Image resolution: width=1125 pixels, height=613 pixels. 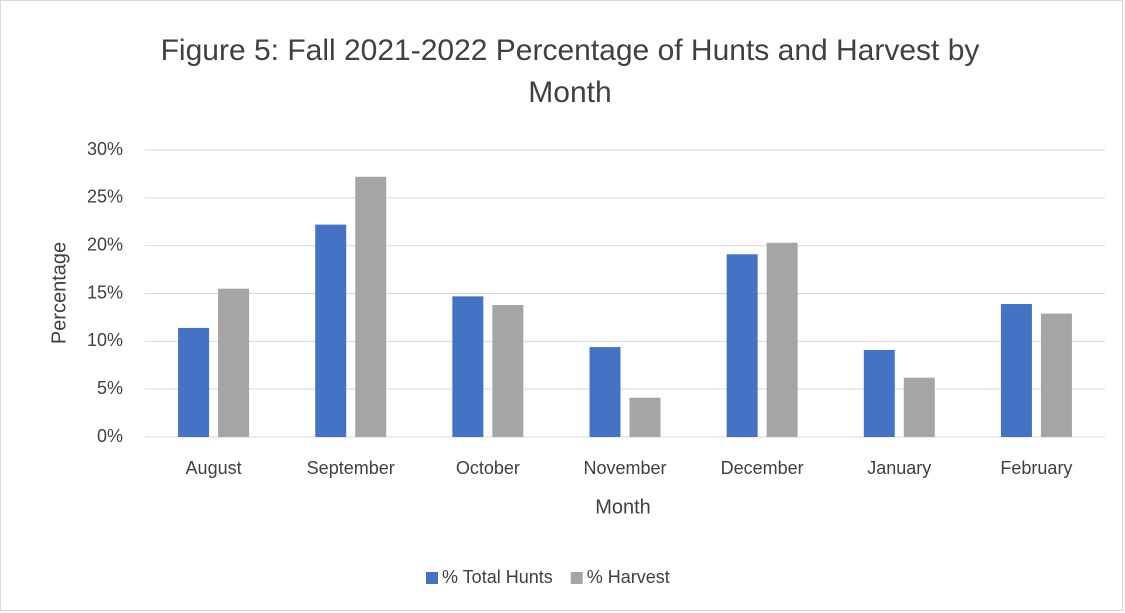 I want to click on legend-label: % Harvest, so click(x=628, y=577).